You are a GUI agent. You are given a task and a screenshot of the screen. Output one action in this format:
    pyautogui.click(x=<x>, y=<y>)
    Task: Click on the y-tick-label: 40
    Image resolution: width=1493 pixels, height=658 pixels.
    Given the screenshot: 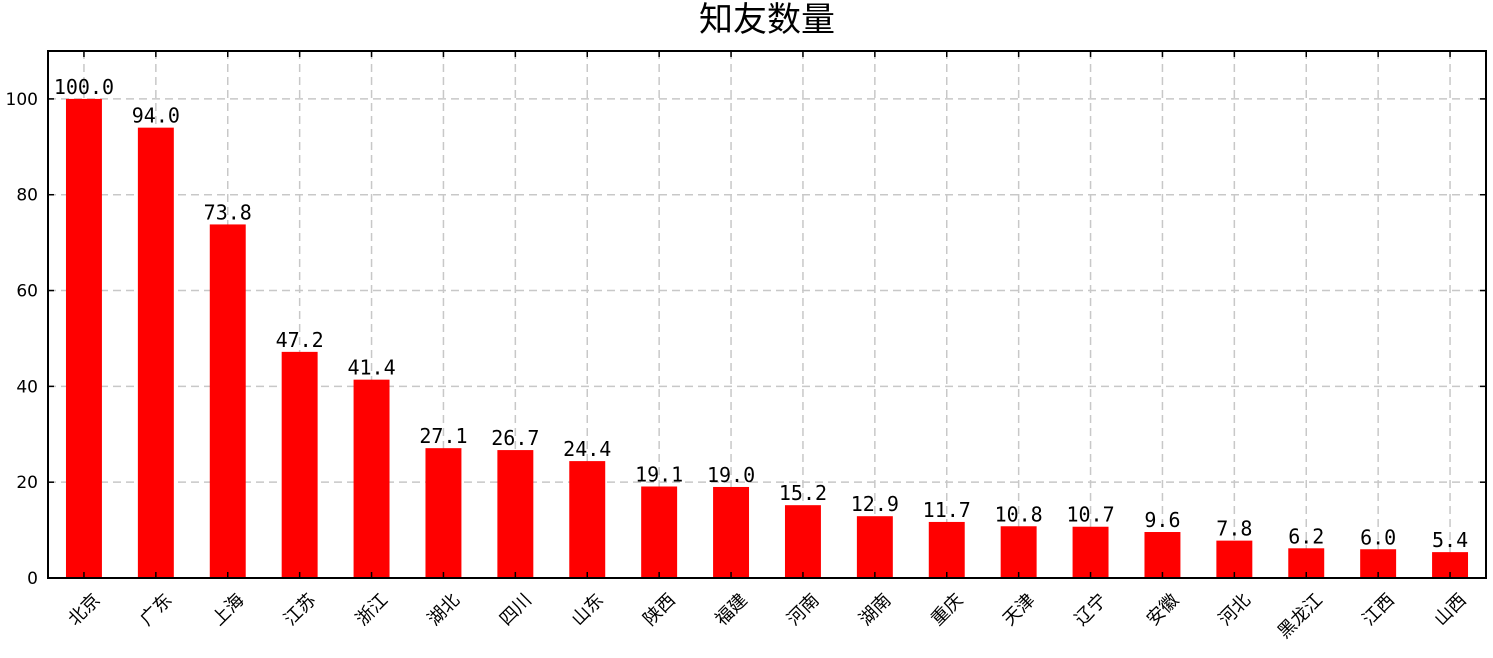 What is the action you would take?
    pyautogui.click(x=27, y=387)
    